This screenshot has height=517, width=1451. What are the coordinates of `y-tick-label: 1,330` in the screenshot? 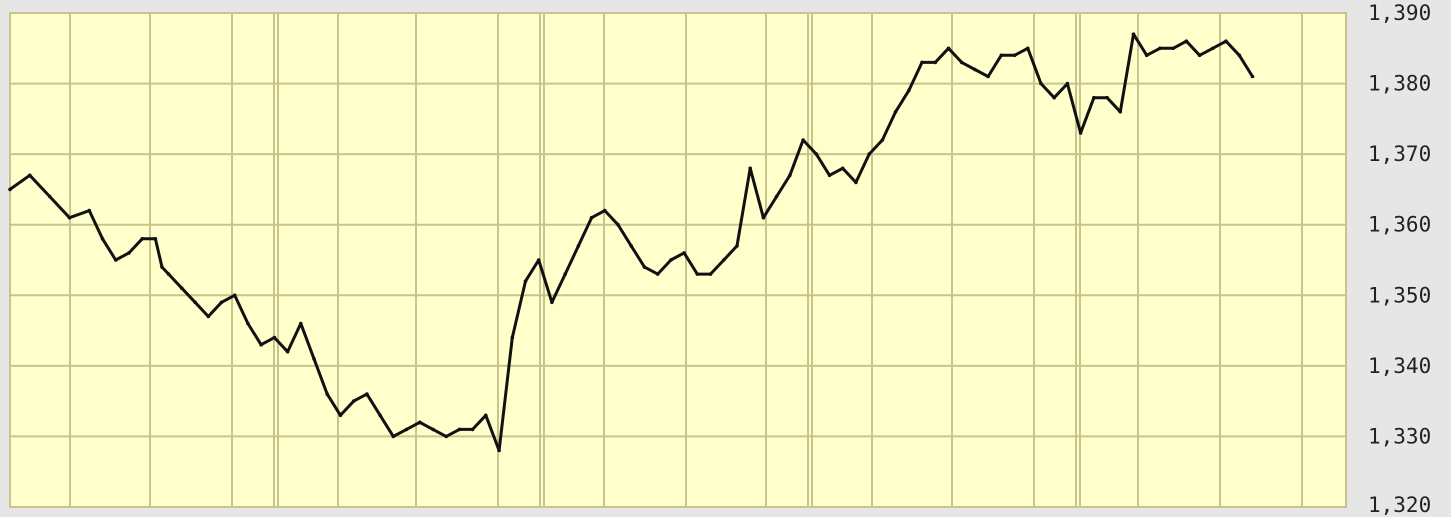 It's located at (1399, 436).